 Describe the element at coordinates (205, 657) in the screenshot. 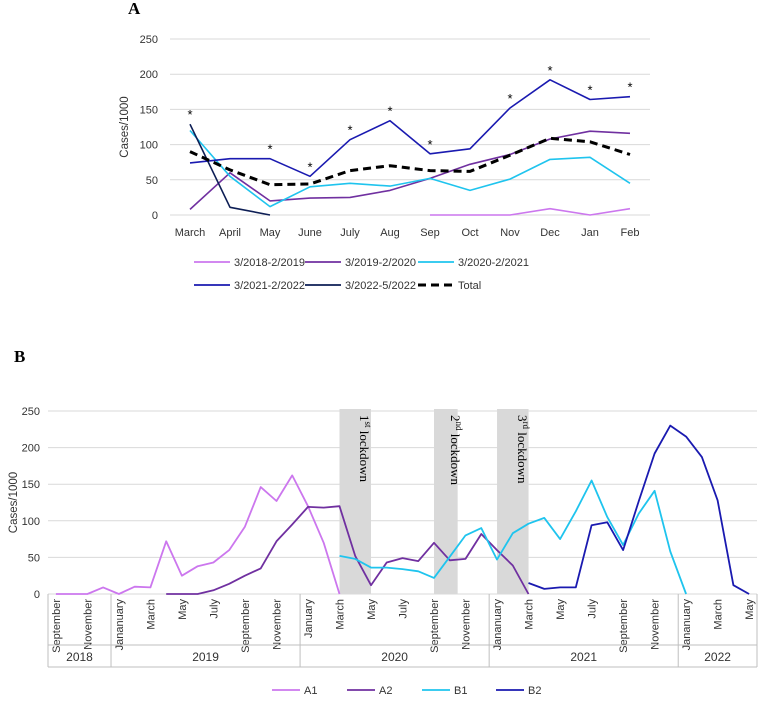

I see `year-label: 2019` at that location.